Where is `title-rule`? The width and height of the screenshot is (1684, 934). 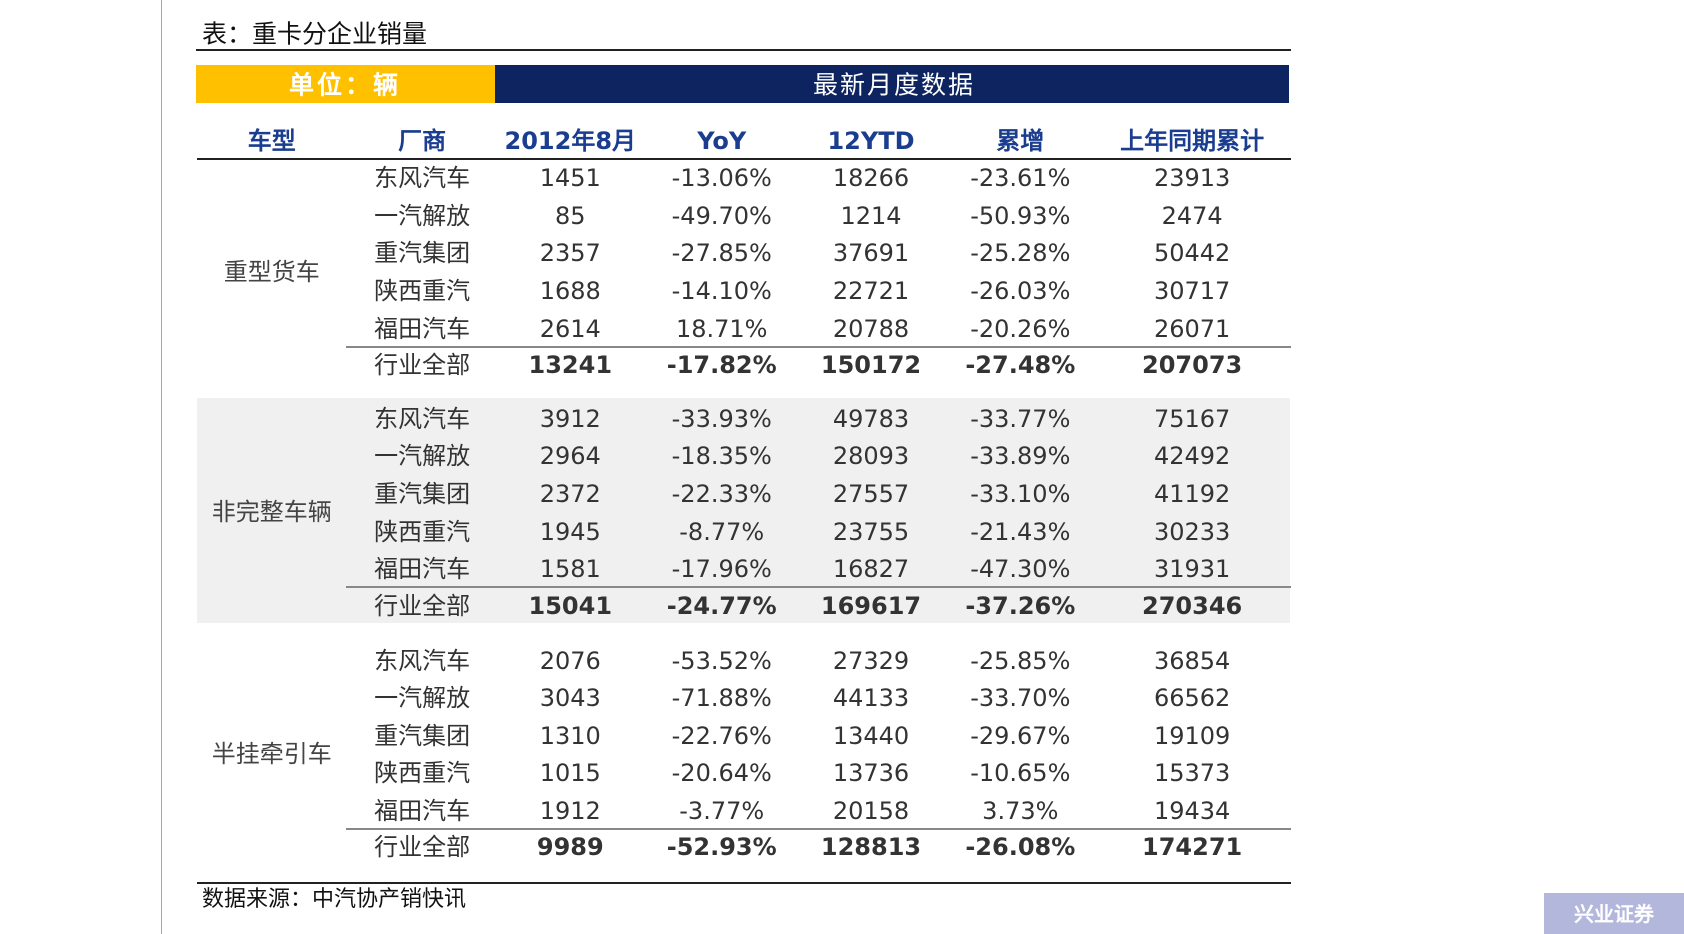 title-rule is located at coordinates (743, 50).